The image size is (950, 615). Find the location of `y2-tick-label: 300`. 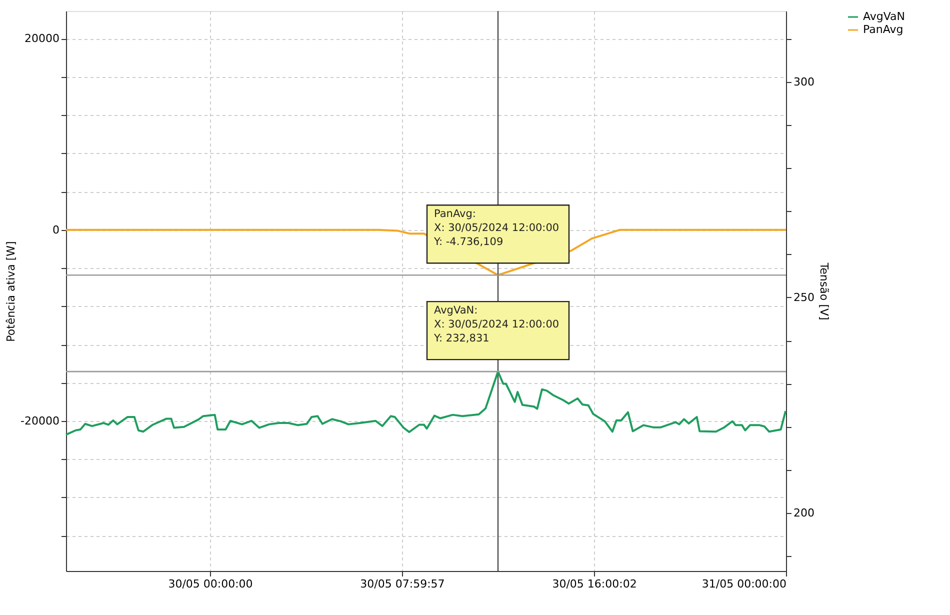

y2-tick-label: 300 is located at coordinates (804, 81).